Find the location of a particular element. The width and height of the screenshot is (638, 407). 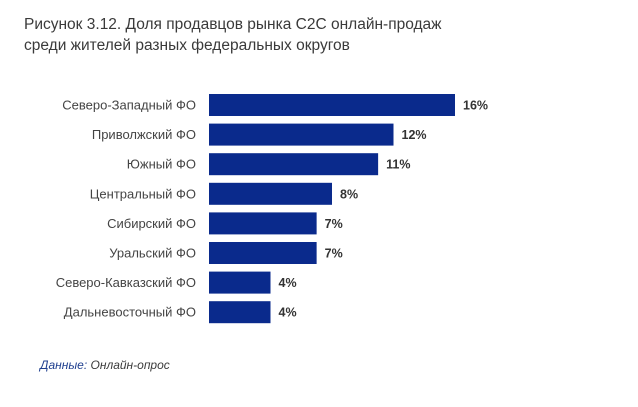

category-label: Приволжский ФО is located at coordinates (144, 134).